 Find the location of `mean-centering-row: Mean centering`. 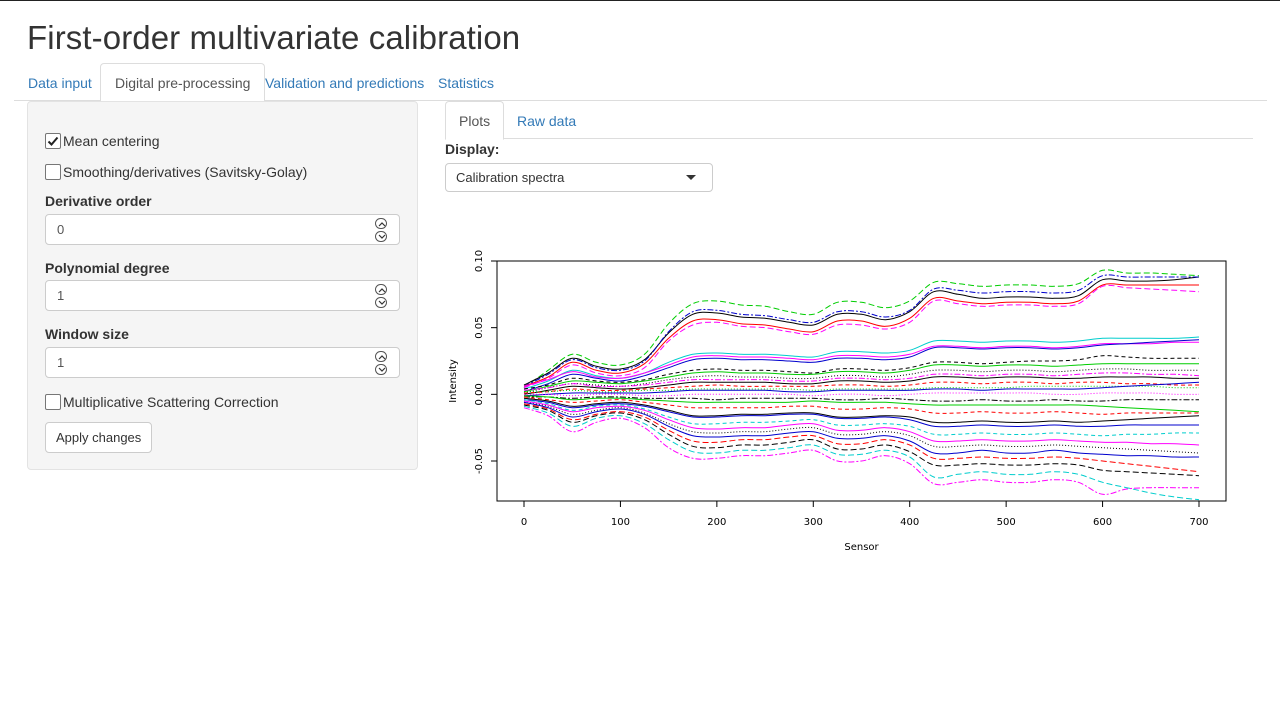

mean-centering-row: Mean centering is located at coordinates (102, 141).